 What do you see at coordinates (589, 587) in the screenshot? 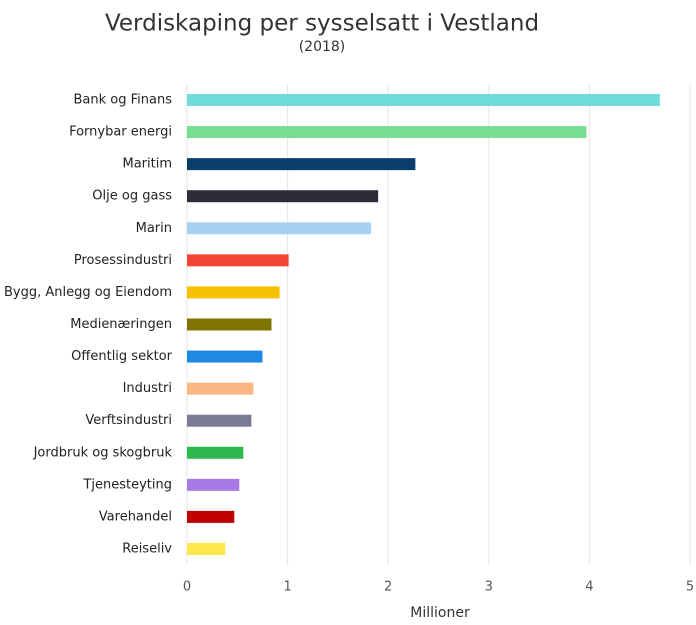
I see `x-tick-label: 4` at bounding box center [589, 587].